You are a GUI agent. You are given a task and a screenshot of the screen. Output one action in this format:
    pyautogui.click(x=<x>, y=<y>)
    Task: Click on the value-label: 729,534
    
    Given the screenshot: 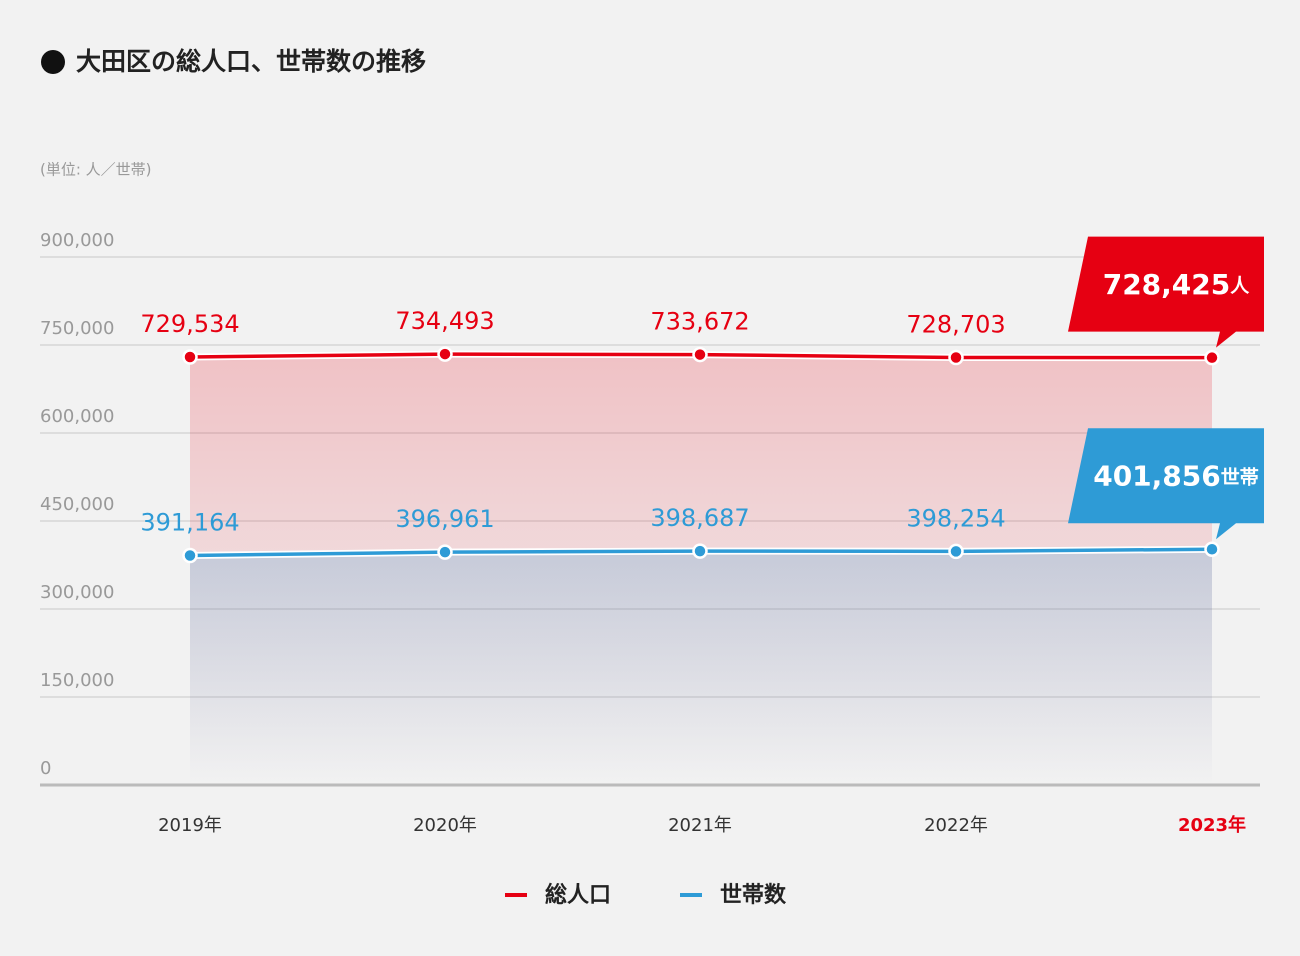 What is the action you would take?
    pyautogui.click(x=189, y=324)
    